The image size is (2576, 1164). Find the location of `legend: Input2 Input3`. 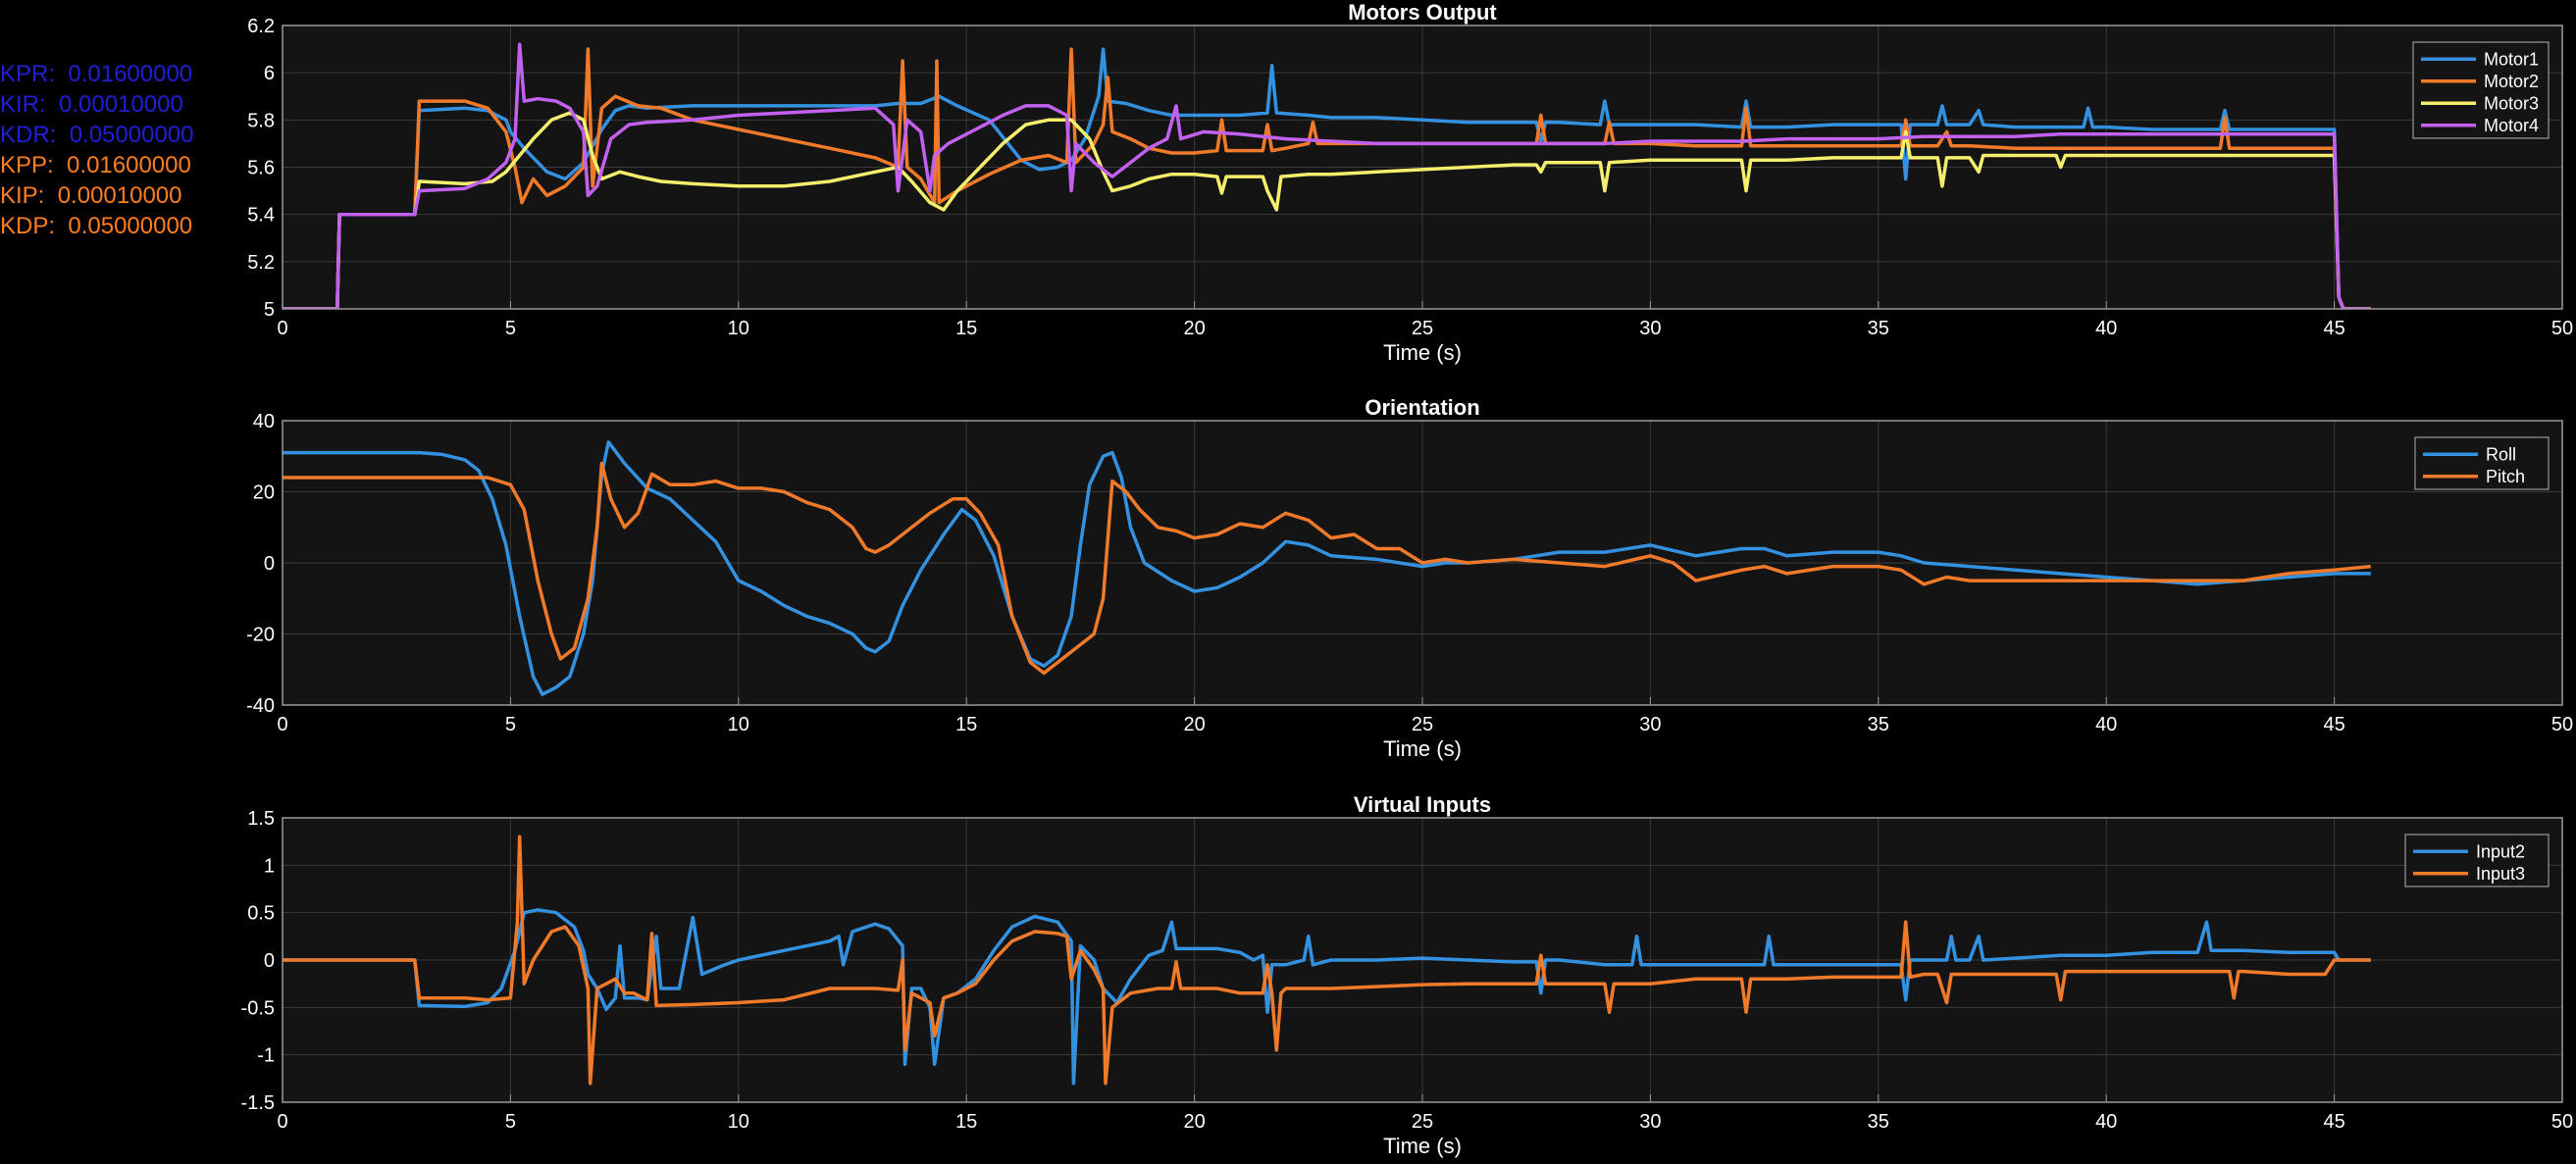

legend: Input2 Input3 is located at coordinates (2477, 860).